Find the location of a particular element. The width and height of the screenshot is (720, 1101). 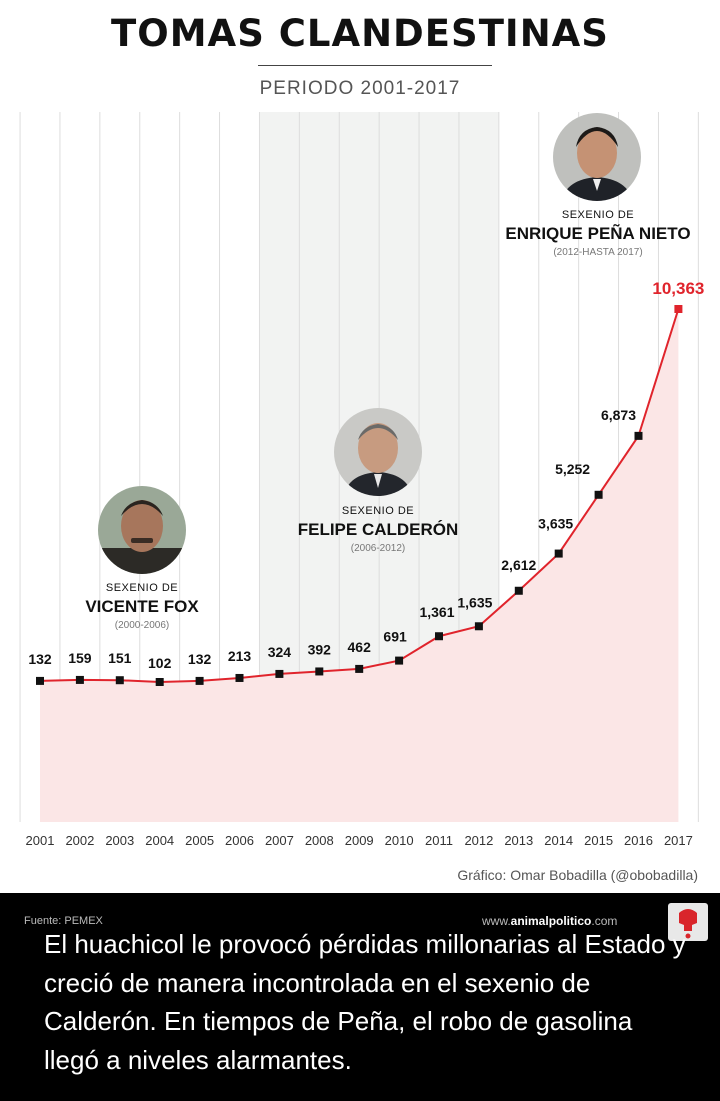

felipe-calderon-portrait is located at coordinates (378, 452).